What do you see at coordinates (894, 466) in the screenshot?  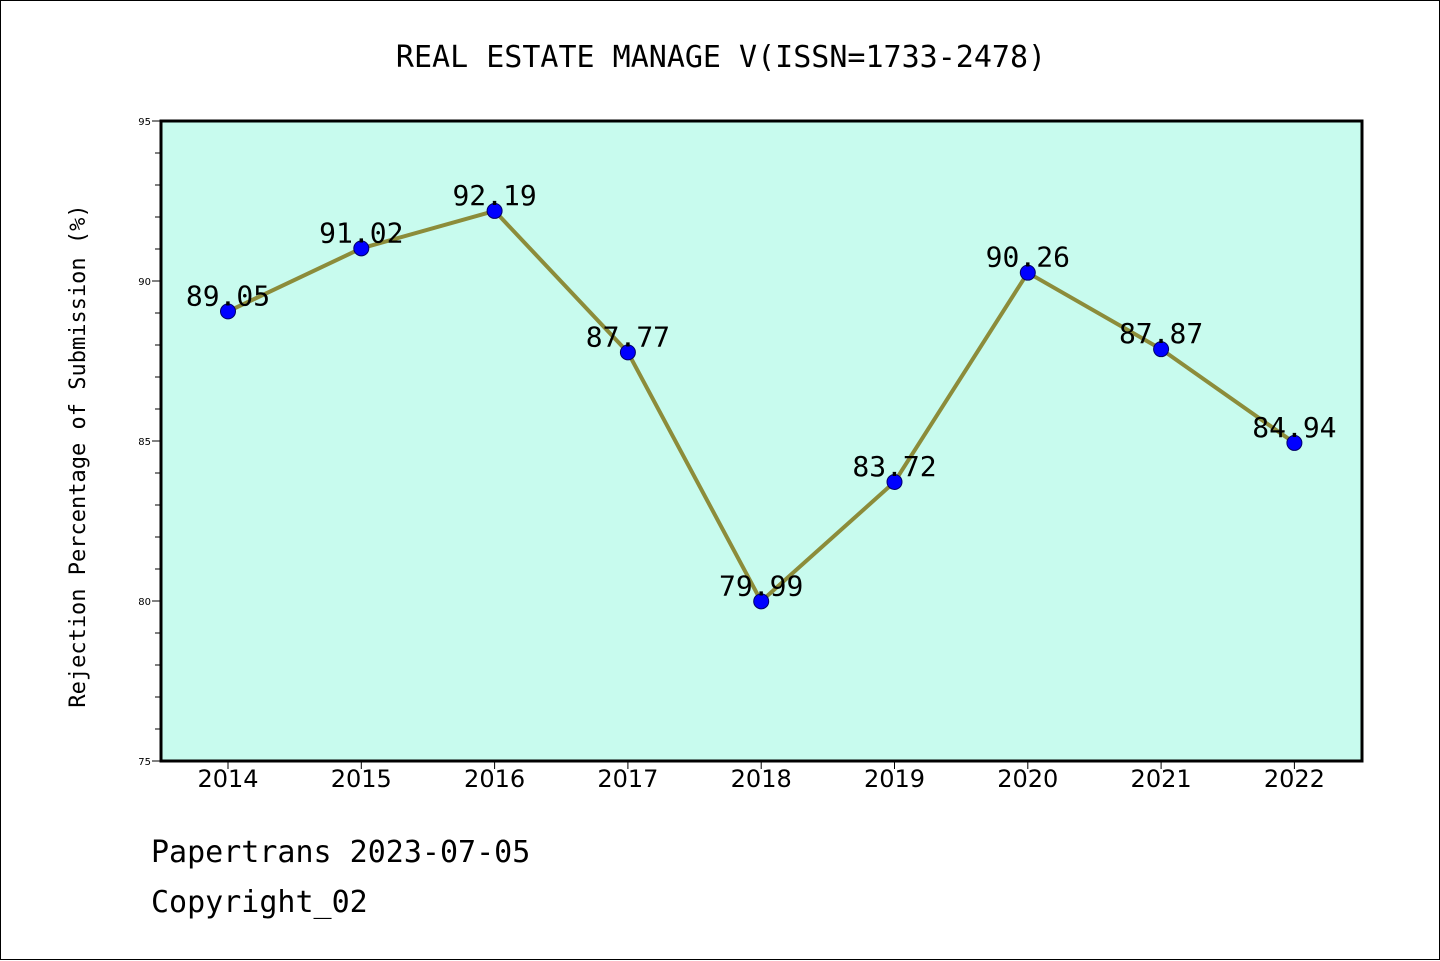 I see `data-label-2019: 83.72` at bounding box center [894, 466].